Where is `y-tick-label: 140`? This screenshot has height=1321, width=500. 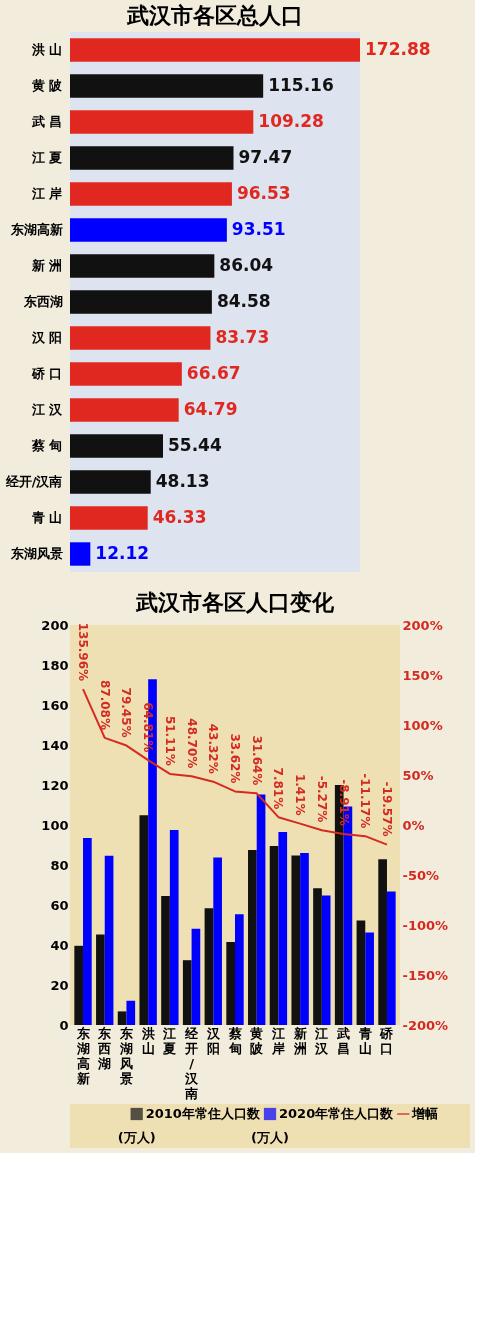
y-tick-label: 140 is located at coordinates (55, 745).